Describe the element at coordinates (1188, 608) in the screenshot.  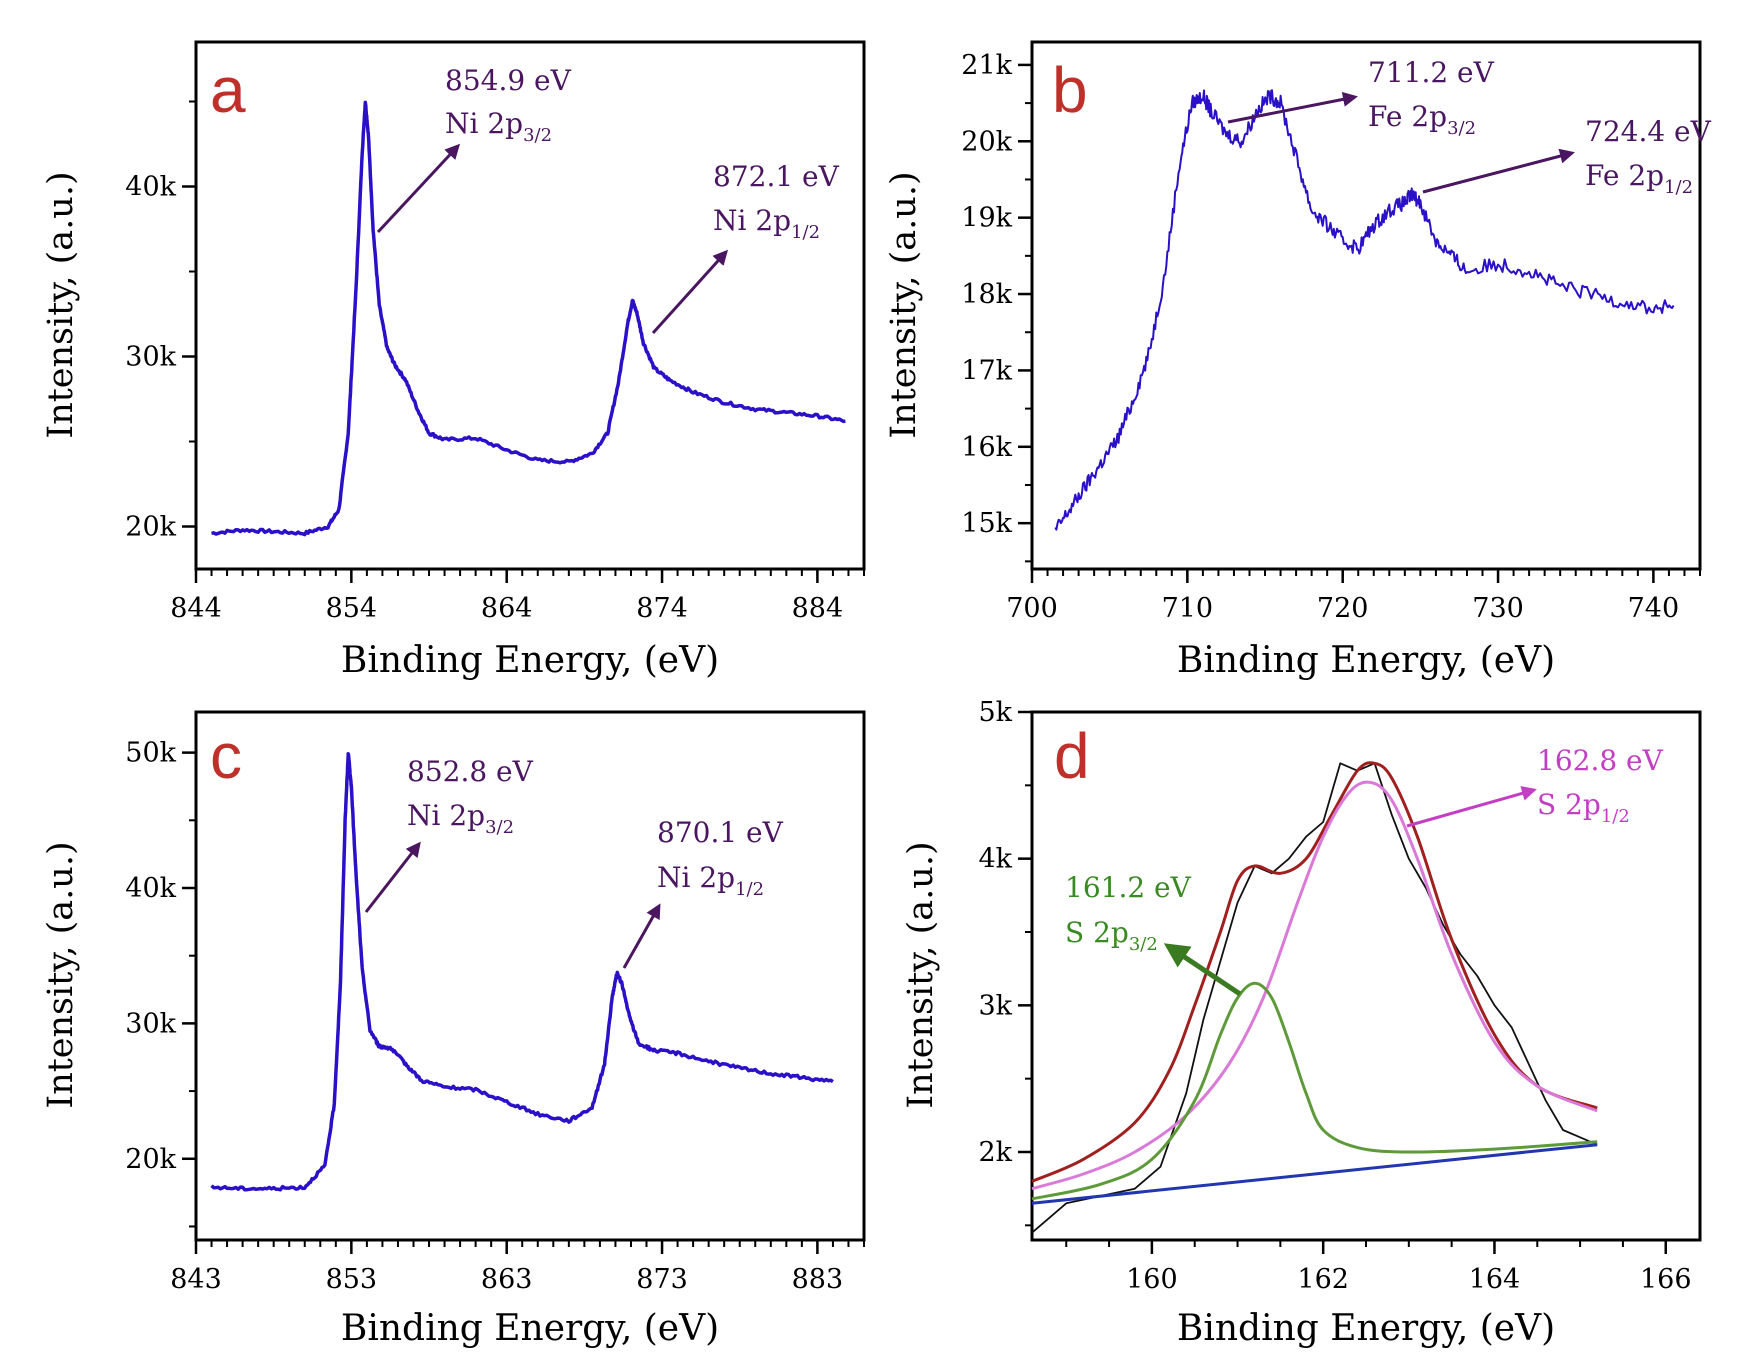
I see `x-tick-label: 710` at that location.